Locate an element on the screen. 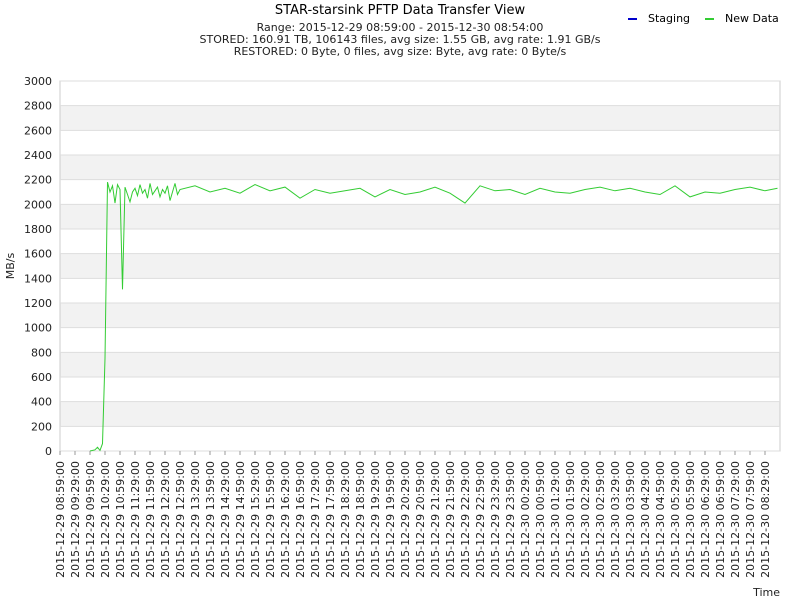 The height and width of the screenshot is (600, 800). y-tick-label: 2000 is located at coordinates (38, 204).